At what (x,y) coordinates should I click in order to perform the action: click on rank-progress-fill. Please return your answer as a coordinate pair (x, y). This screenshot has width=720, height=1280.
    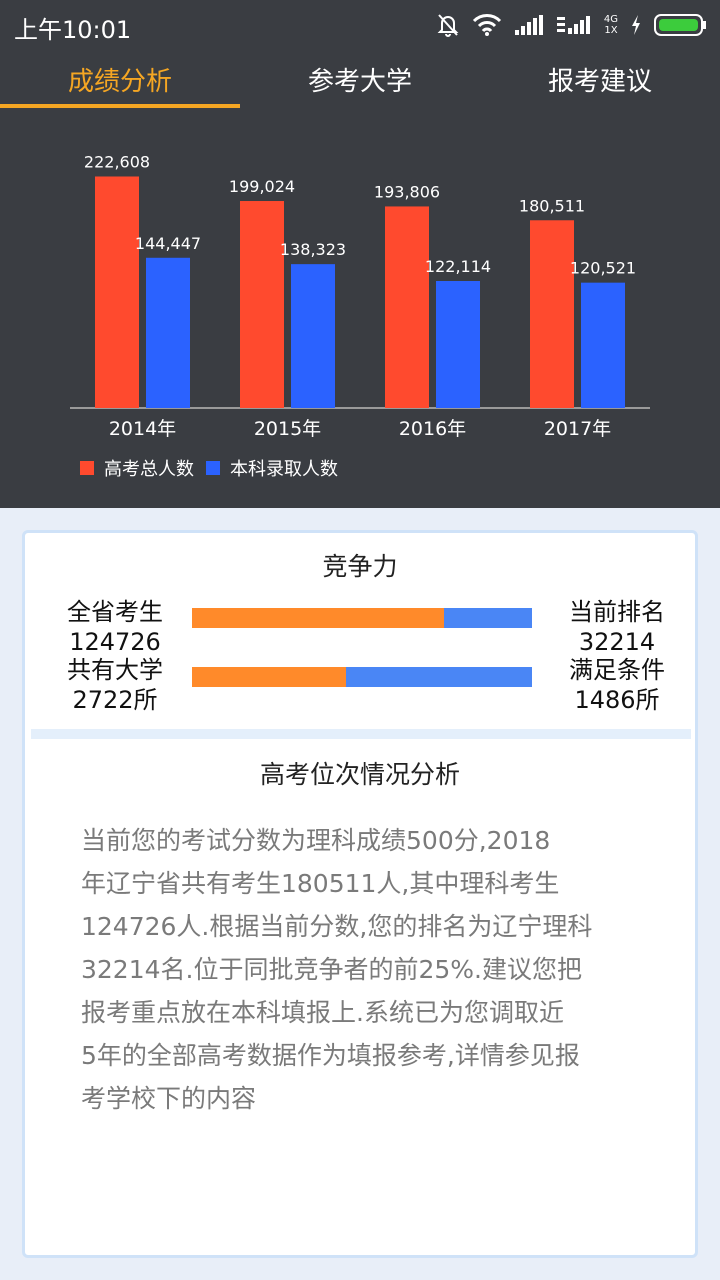
    Looking at the image, I should click on (318, 618).